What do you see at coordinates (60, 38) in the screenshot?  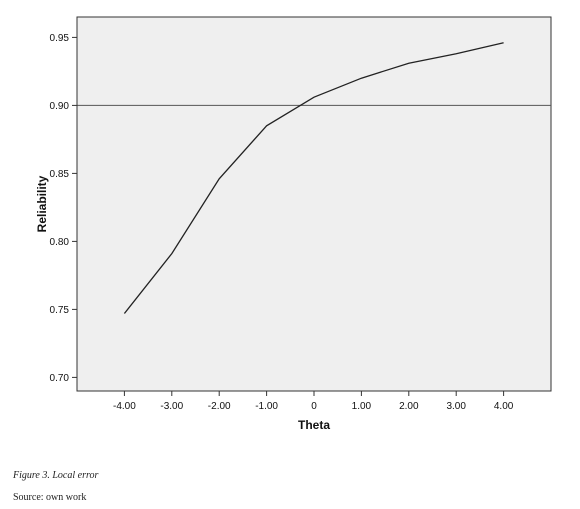 I see `y-tick-label: 0.95` at bounding box center [60, 38].